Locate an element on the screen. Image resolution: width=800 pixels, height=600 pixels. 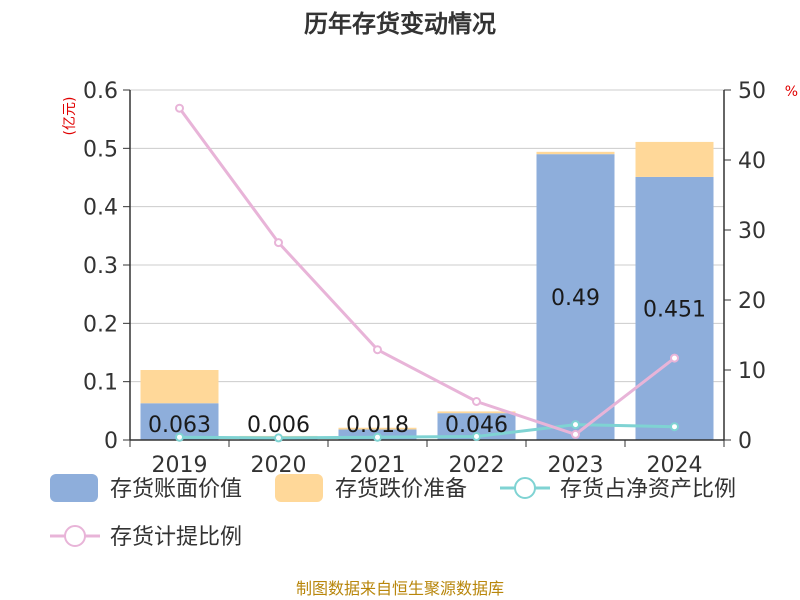
legend-label: 存货计提比例 is located at coordinates (176, 537).